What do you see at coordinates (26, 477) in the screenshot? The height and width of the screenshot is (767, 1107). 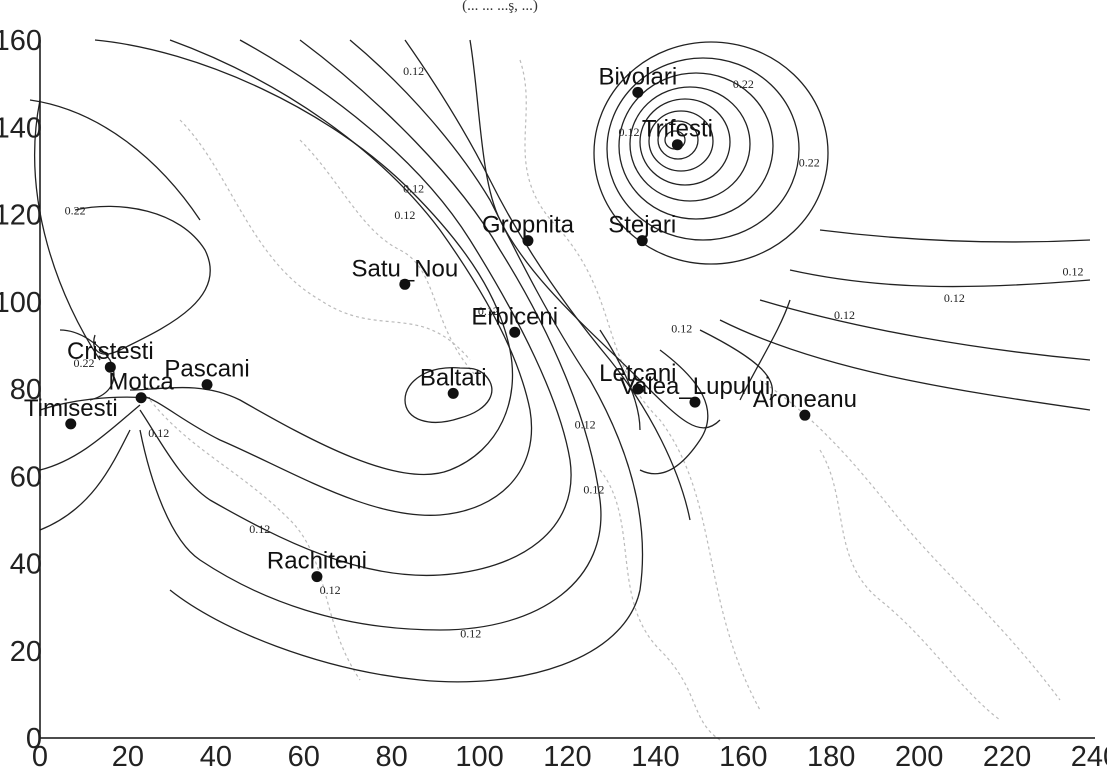 I see `y-tick-label: 60` at bounding box center [26, 477].